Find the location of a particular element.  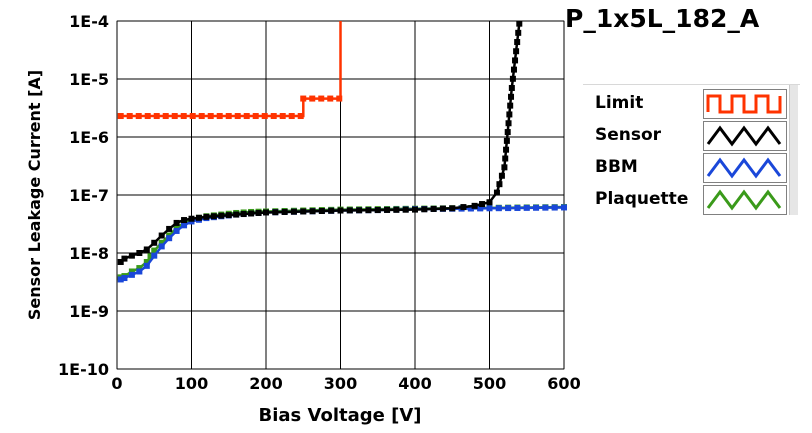

legend-swatch-bbm is located at coordinates (745, 168).